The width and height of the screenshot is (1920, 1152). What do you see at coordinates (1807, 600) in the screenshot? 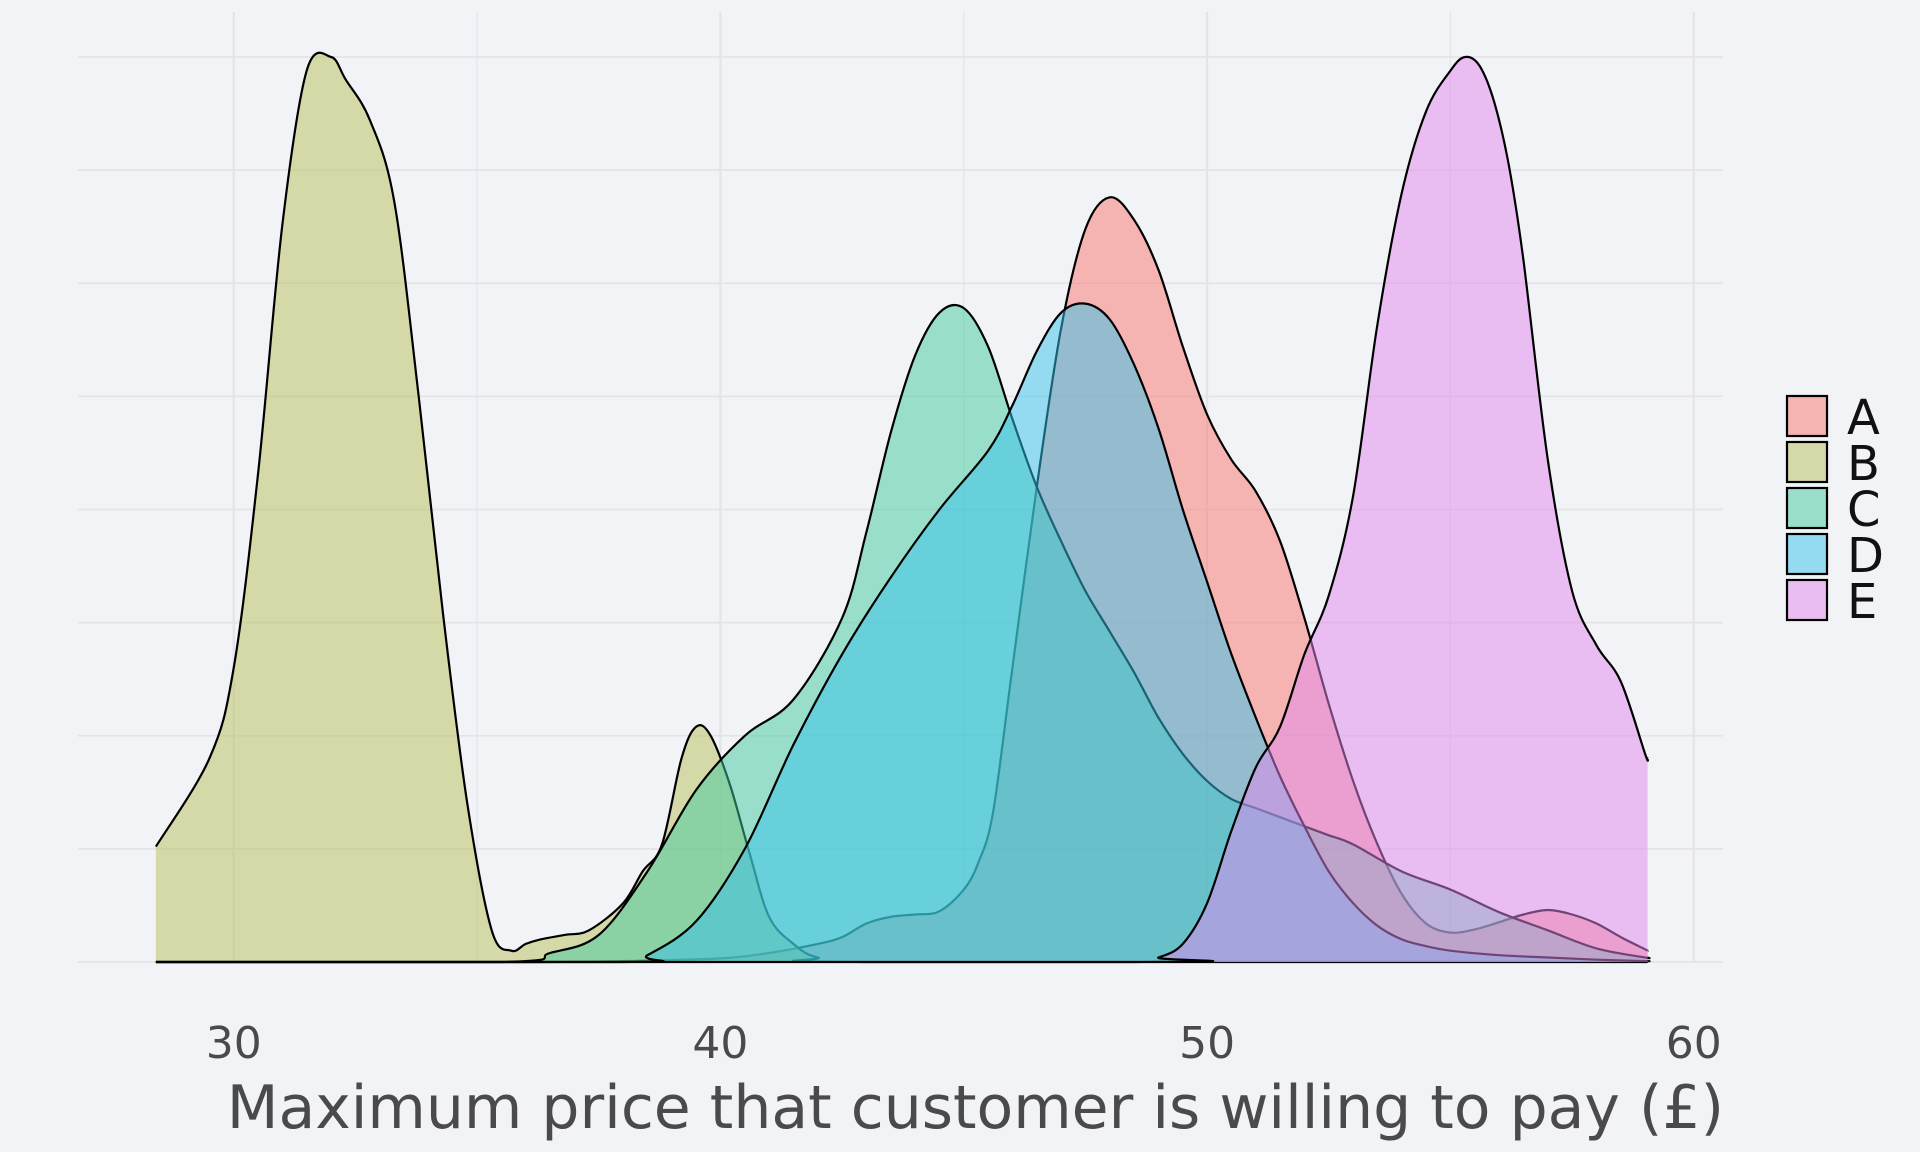
I see `legend-key-e` at bounding box center [1807, 600].